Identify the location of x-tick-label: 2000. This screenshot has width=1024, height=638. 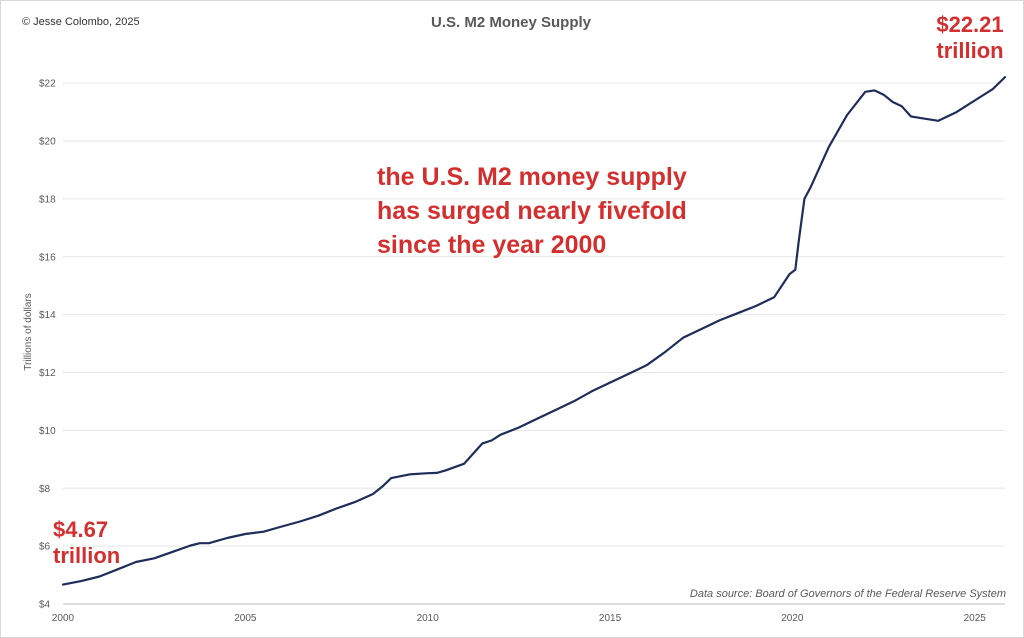
(63, 618).